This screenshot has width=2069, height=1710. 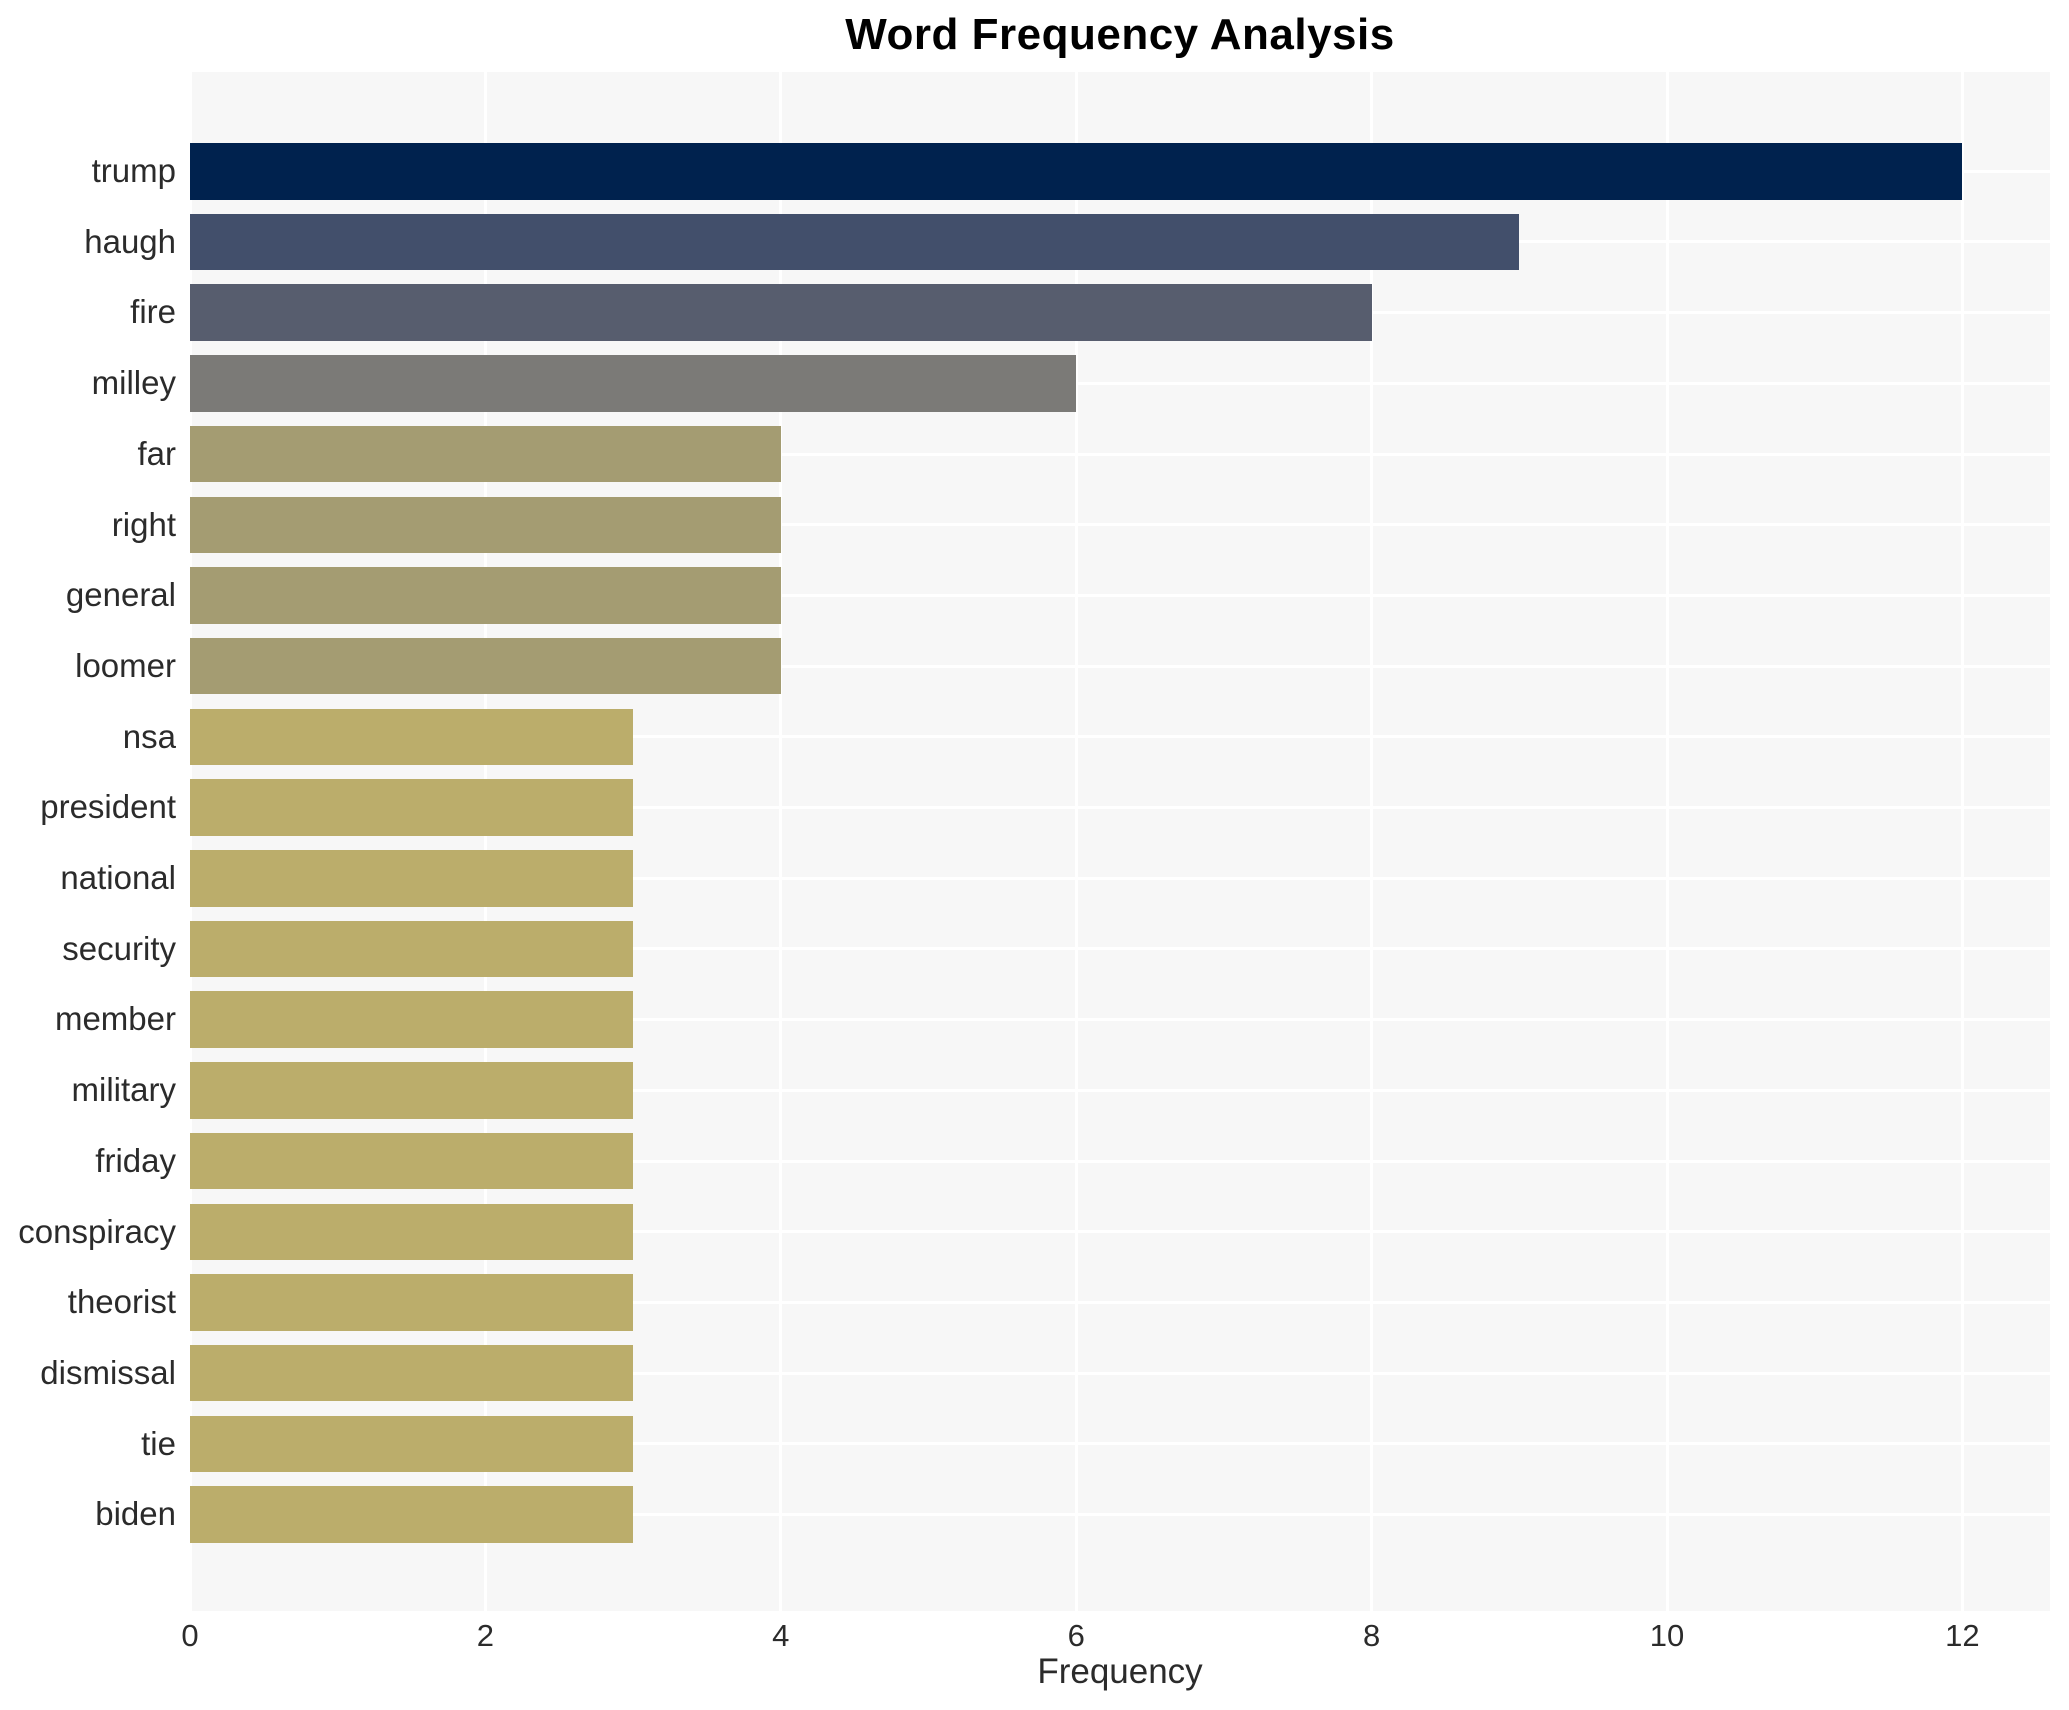 I want to click on bar-military, so click(x=412, y=1090).